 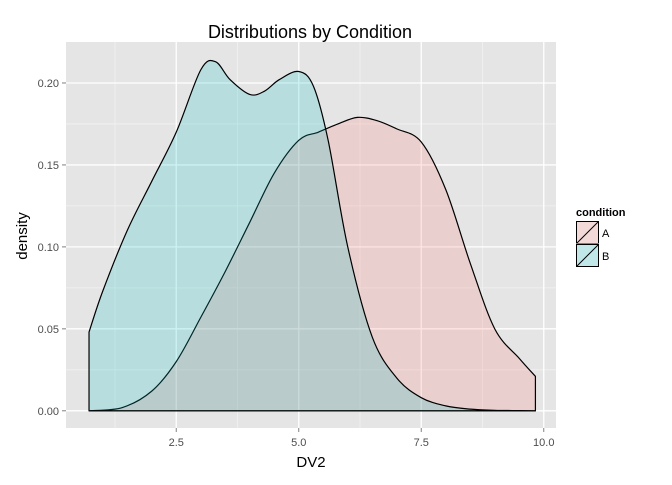 I want to click on legend: condition AB, so click(x=600, y=237).